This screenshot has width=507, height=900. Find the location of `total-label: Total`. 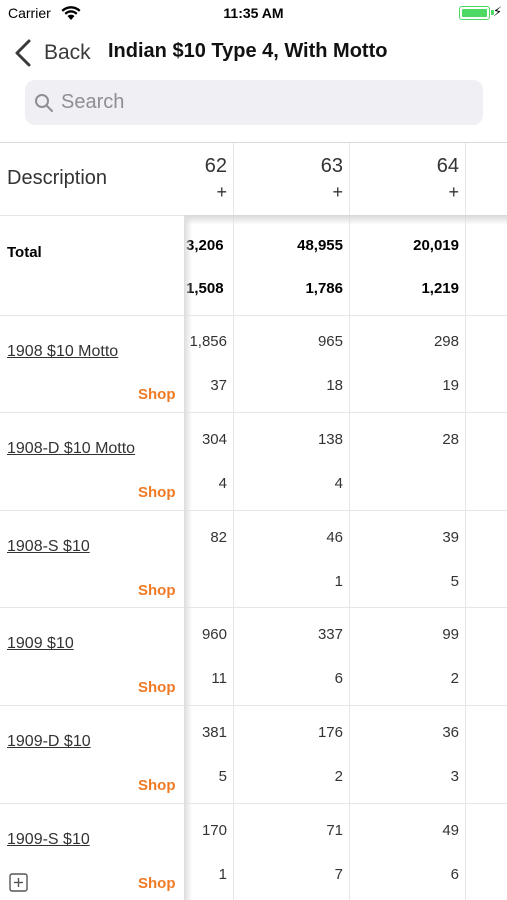

total-label: Total is located at coordinates (24, 252).